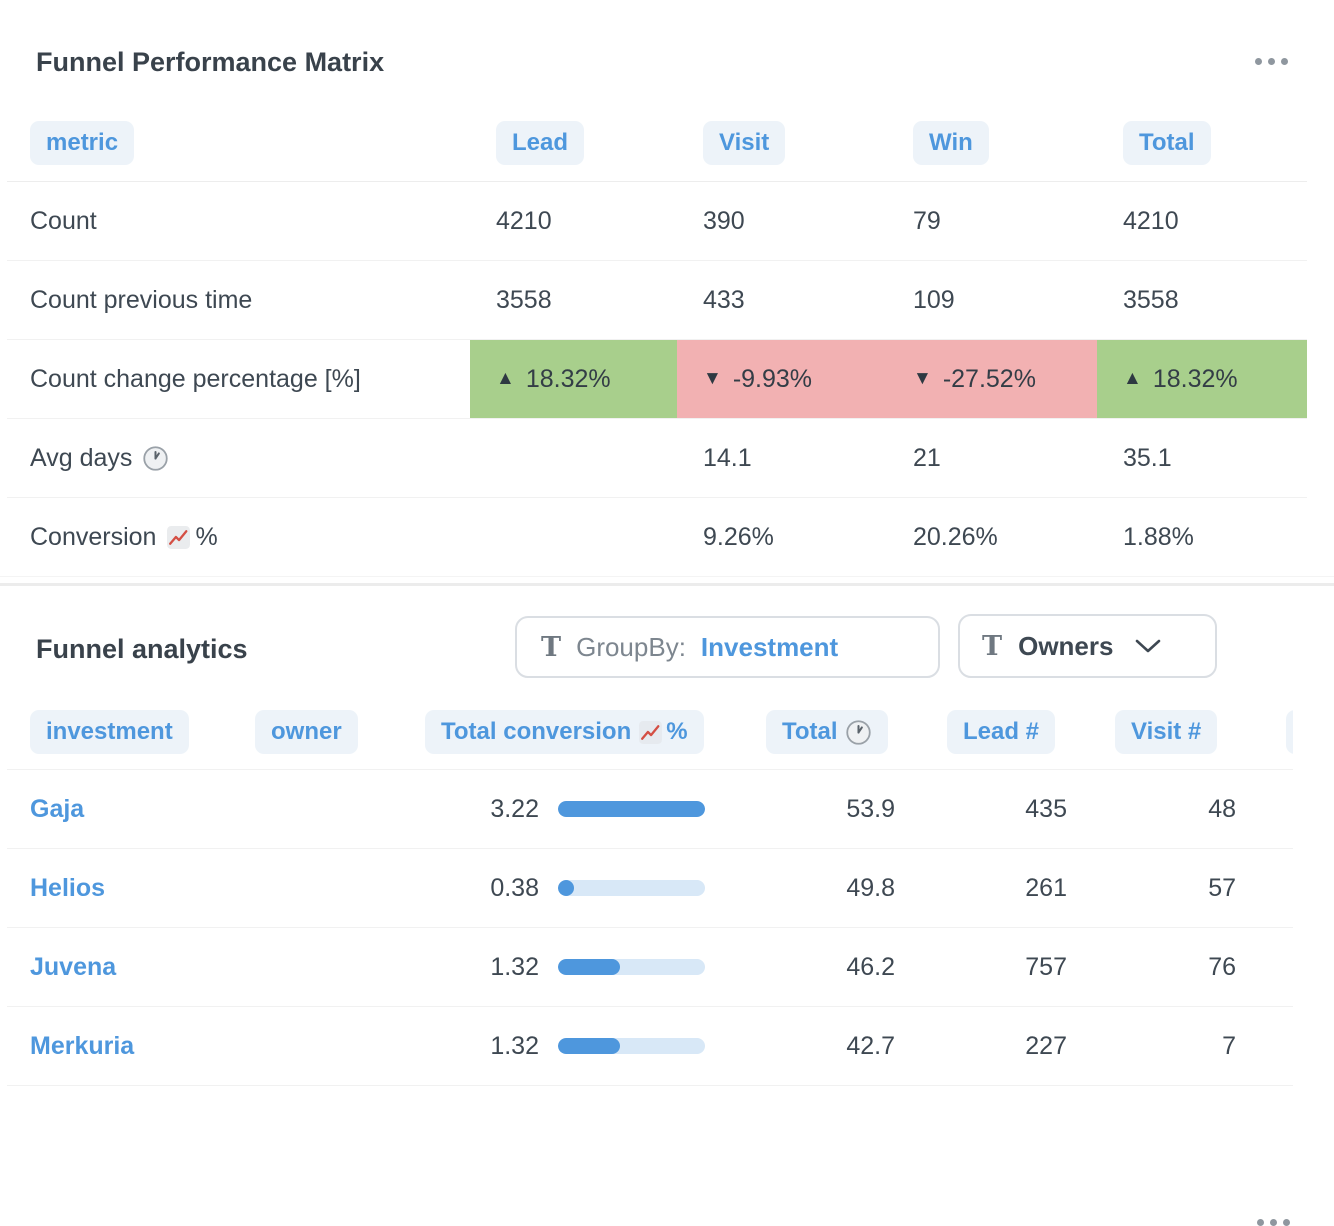 The height and width of the screenshot is (1226, 1334). What do you see at coordinates (989, 378) in the screenshot?
I see `change-win-value: -27.52%` at bounding box center [989, 378].